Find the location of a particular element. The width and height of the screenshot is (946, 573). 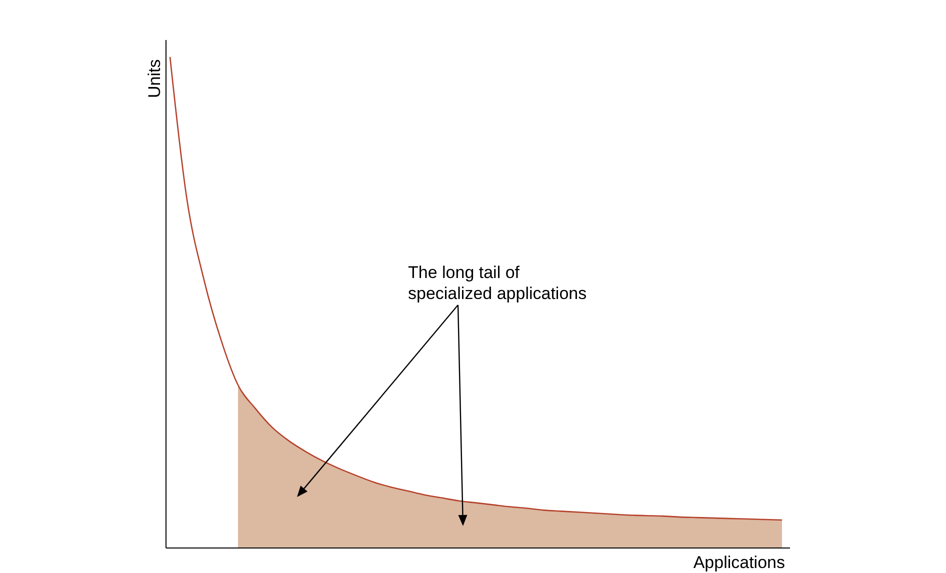

y-axis-title: Units is located at coordinates (154, 78).